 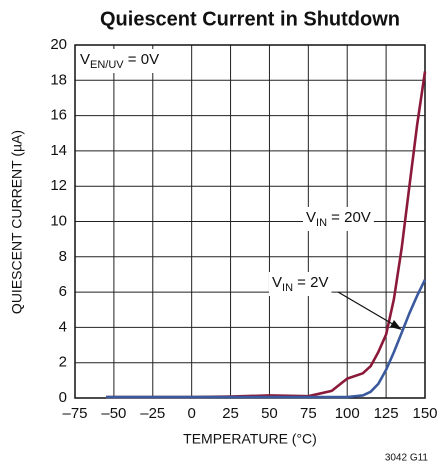 What do you see at coordinates (74, 413) in the screenshot?
I see `x-tick-label: –75` at bounding box center [74, 413].